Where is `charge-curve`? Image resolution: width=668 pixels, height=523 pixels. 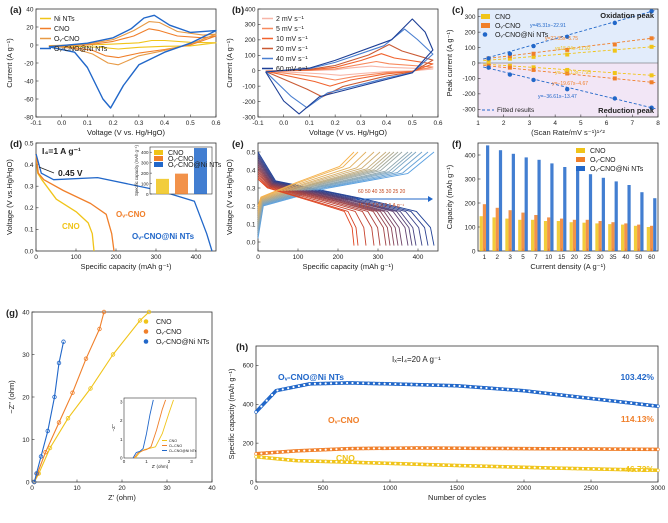
charge-curve is located at coordinates (316, 182).